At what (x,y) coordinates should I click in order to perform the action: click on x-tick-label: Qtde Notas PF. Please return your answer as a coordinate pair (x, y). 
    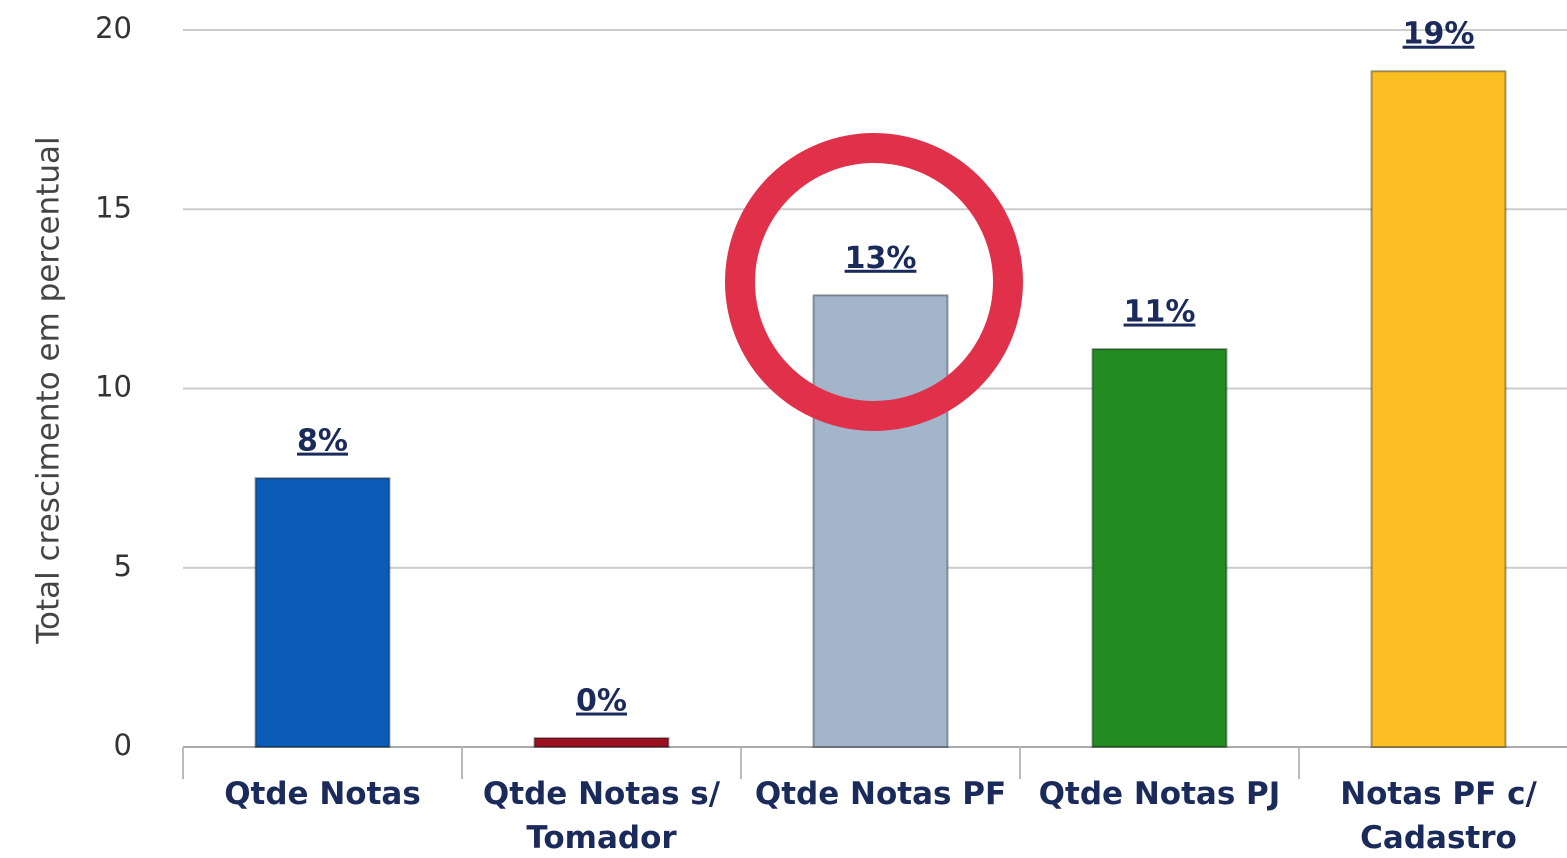
    Looking at the image, I should click on (880, 794).